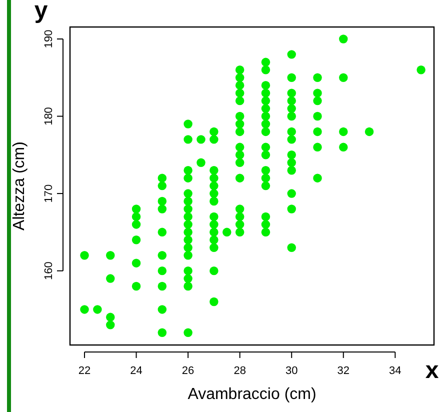  I want to click on y-tick-label: 160, so click(49, 271).